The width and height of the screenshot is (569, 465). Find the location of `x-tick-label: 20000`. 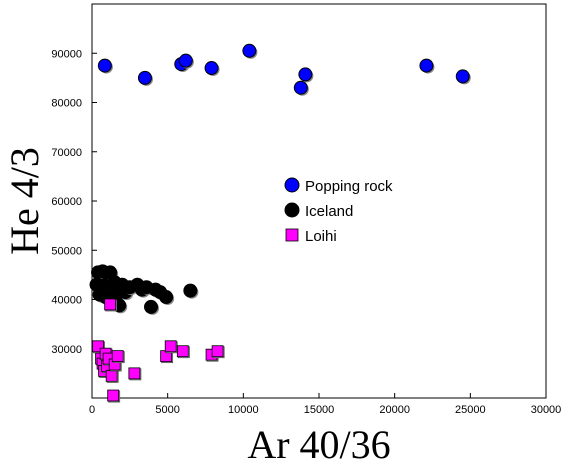

x-tick-label: 20000 is located at coordinates (394, 410).